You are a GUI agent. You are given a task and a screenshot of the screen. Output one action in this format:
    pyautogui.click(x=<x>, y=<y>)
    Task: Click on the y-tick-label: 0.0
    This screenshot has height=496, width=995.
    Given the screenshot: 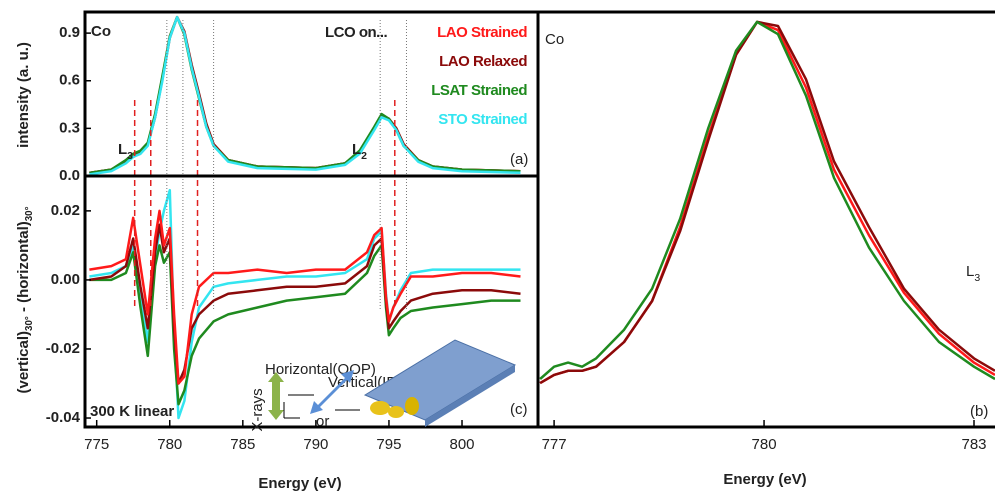 What is the action you would take?
    pyautogui.click(x=69, y=175)
    